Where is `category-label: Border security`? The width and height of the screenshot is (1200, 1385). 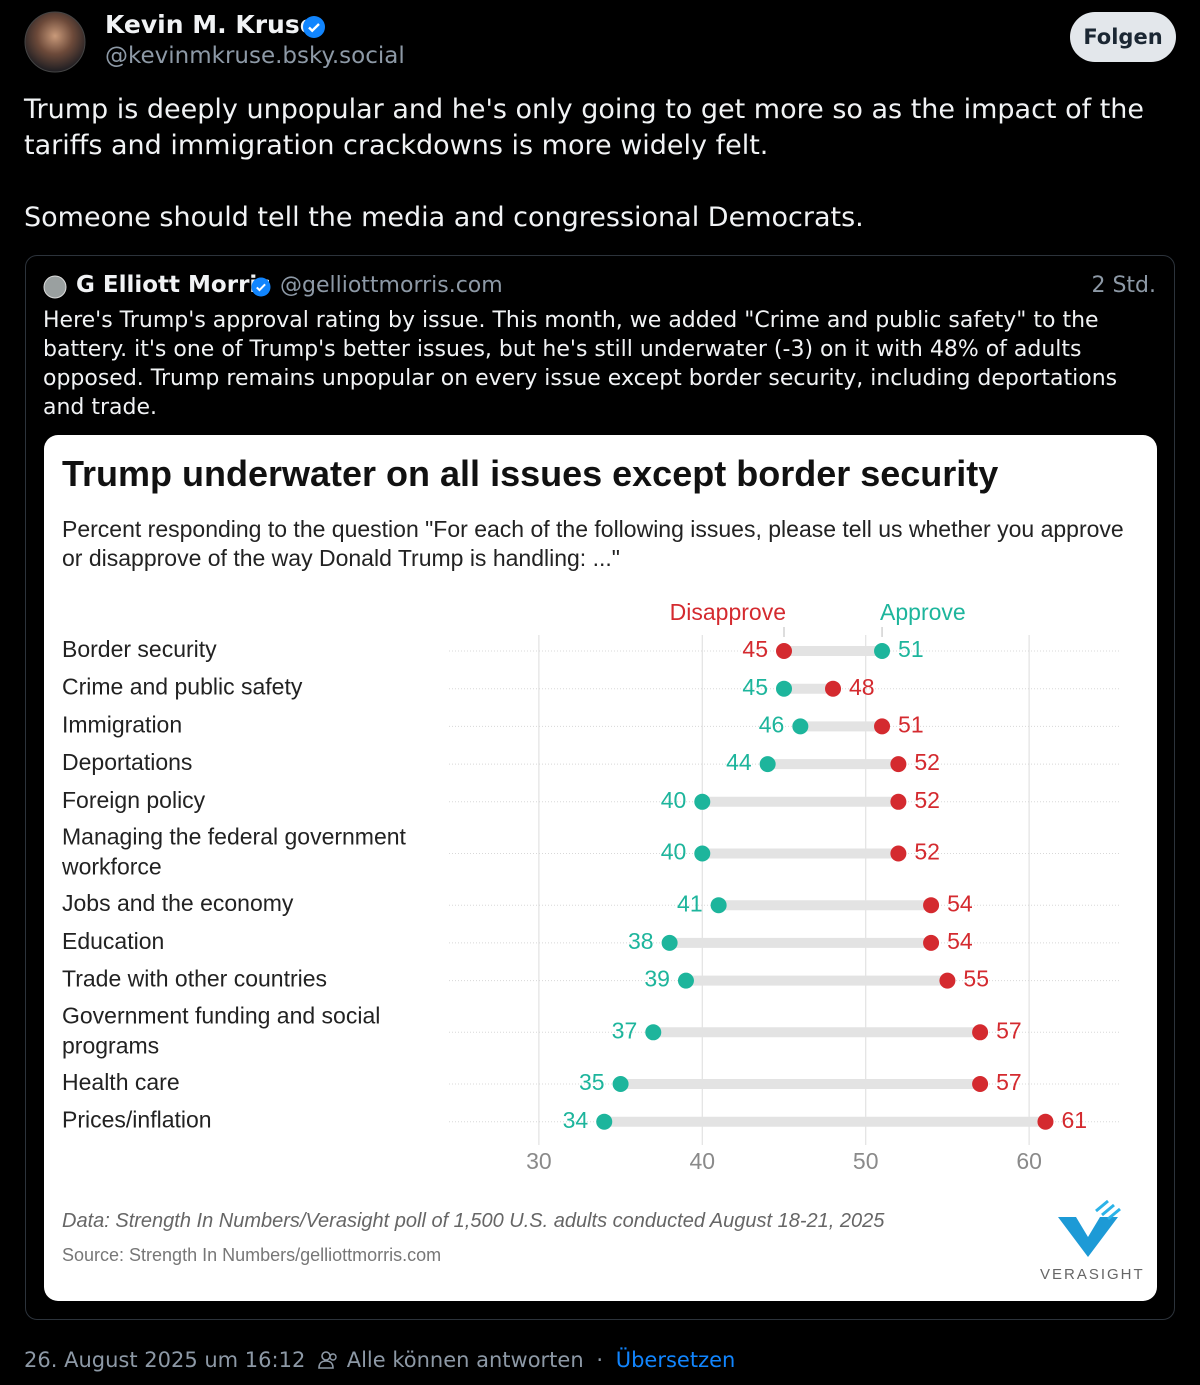
category-label: Border security is located at coordinates (139, 649).